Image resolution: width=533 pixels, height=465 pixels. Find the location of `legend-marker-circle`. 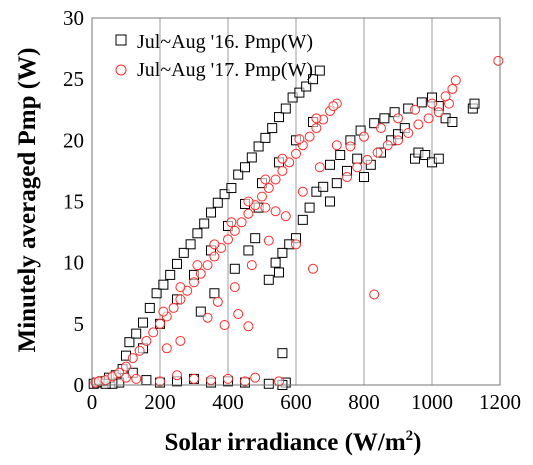

legend-marker-circle is located at coordinates (121, 70).